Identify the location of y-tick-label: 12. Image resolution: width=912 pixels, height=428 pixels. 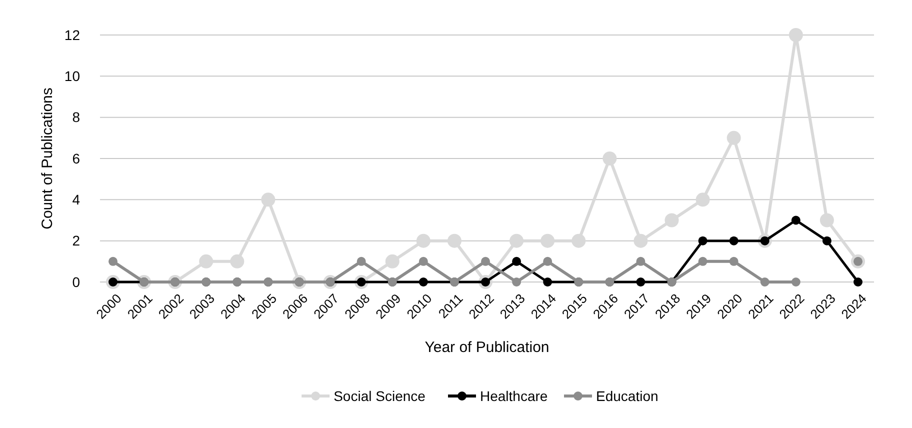
(72, 34).